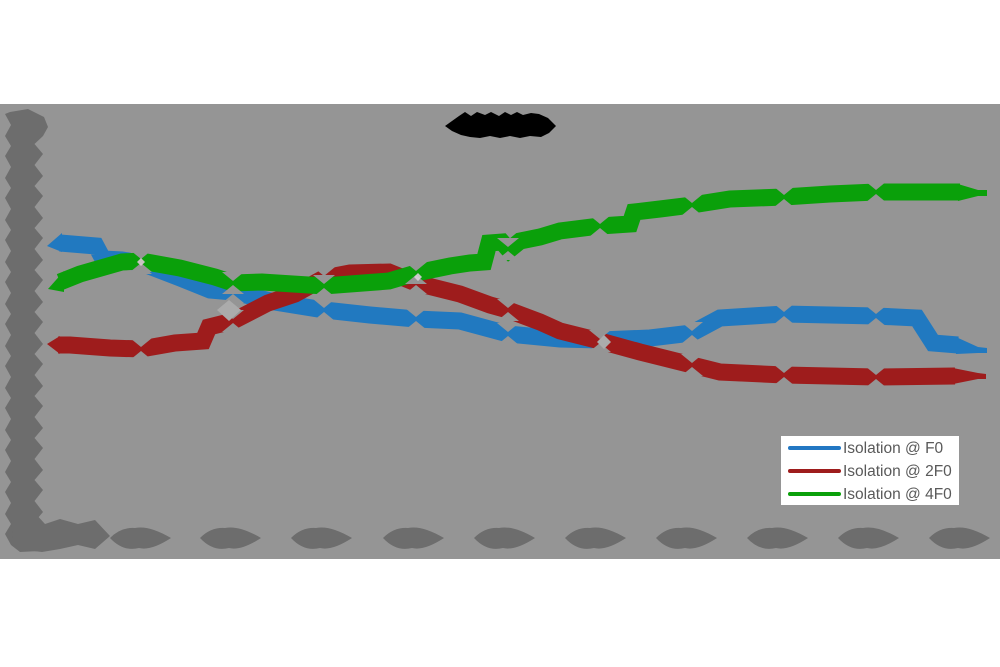 The height and width of the screenshot is (667, 1000). What do you see at coordinates (897, 494) in the screenshot?
I see `svg-text: Isolation @ 4F0` at bounding box center [897, 494].